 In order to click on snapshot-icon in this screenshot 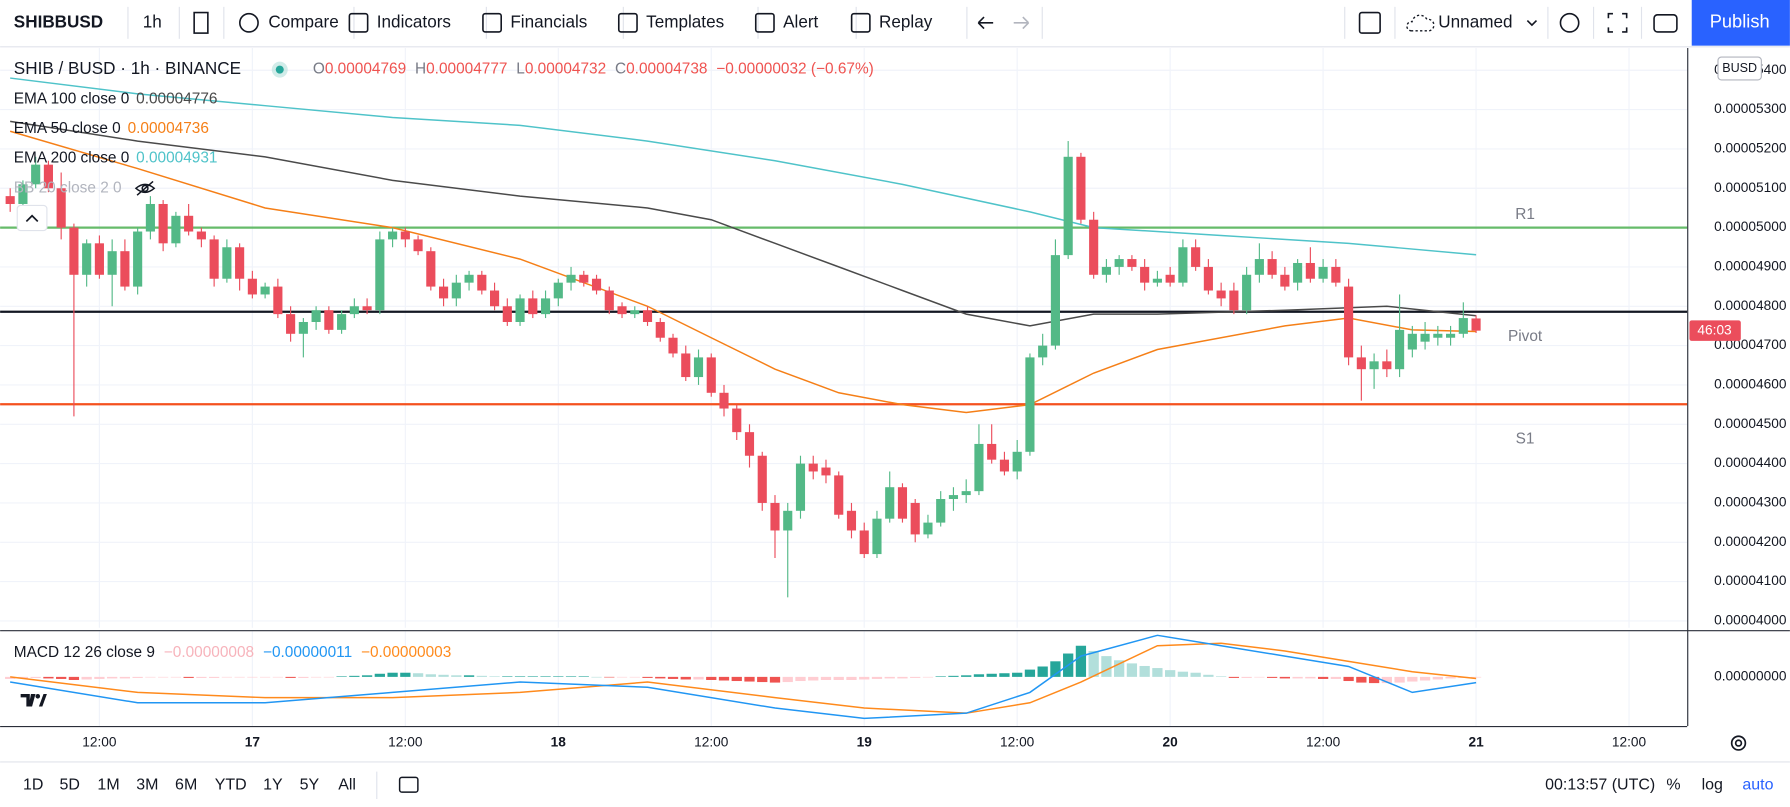, I will do `click(1665, 23)`.